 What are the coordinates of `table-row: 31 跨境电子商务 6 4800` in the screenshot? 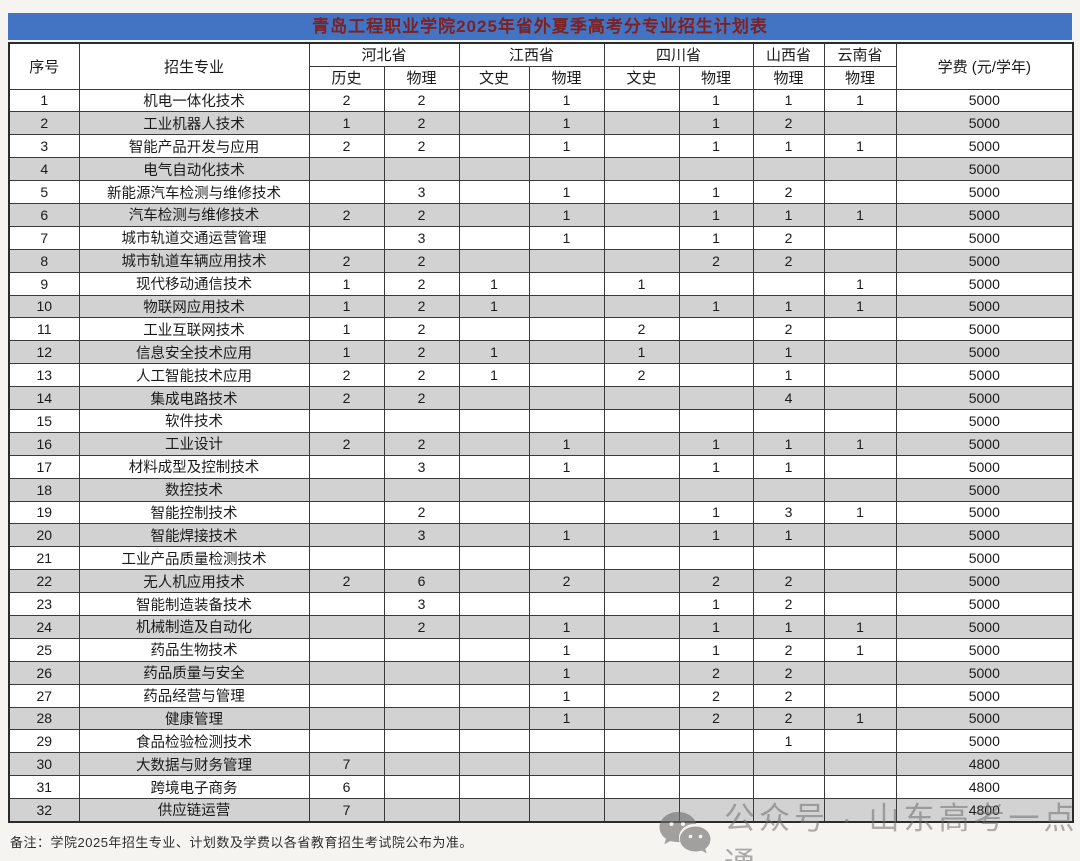 It's located at (541, 787).